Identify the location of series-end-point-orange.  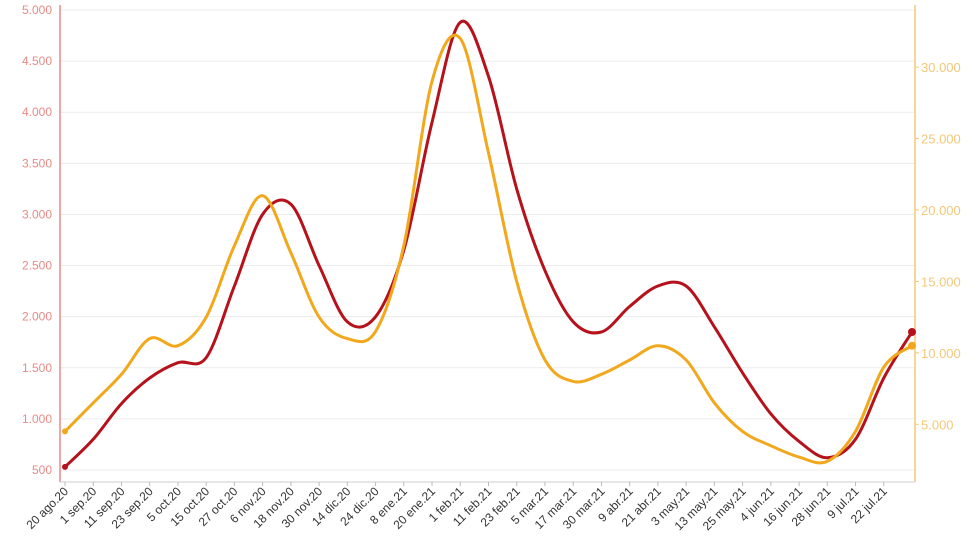
(912, 345).